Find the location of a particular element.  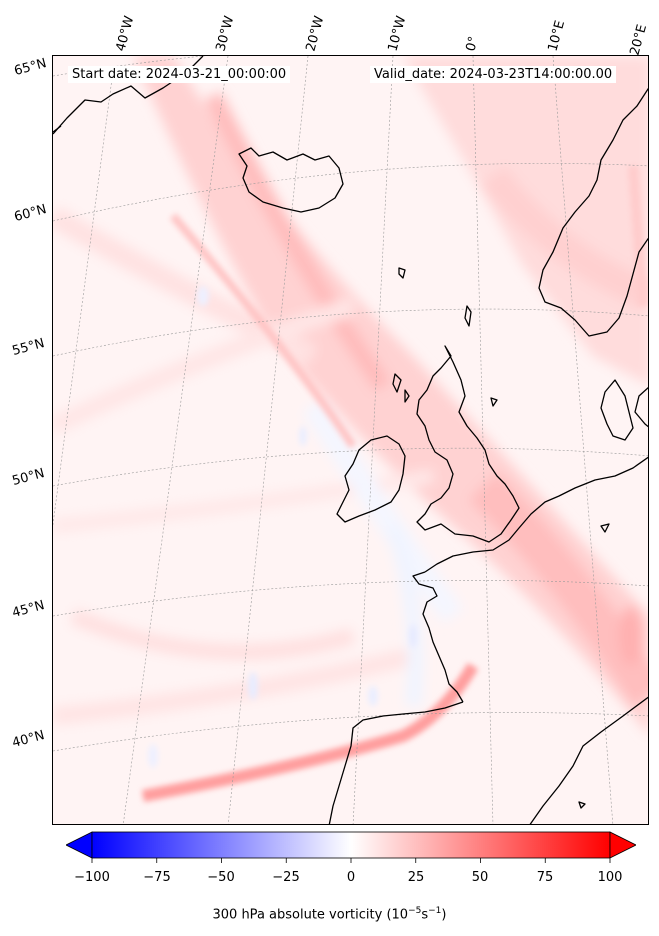

colorbar-tick: −50 is located at coordinates (221, 877).